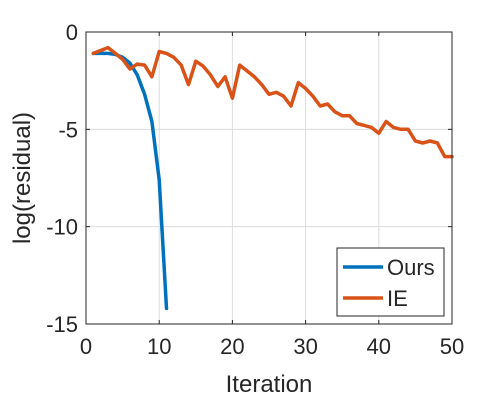 The image size is (500, 400). Describe the element at coordinates (22, 178) in the screenshot. I see `y-axis-label: log(residual)` at that location.